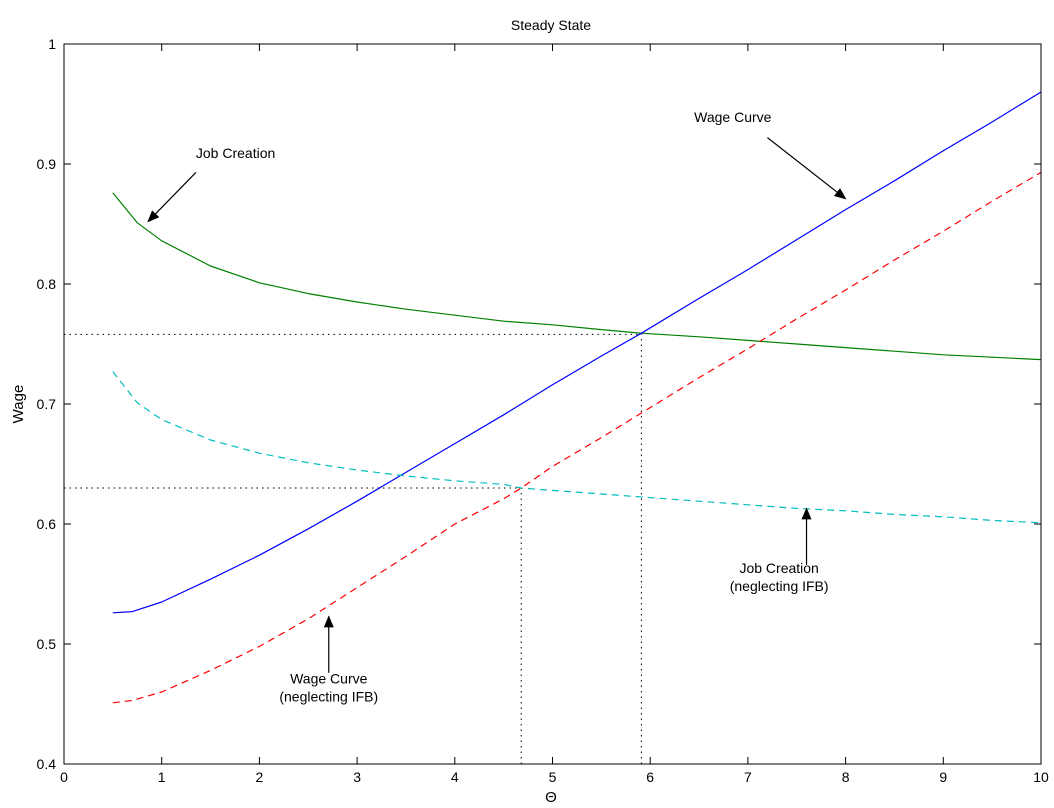 Image resolution: width=1054 pixels, height=808 pixels. Describe the element at coordinates (47, 764) in the screenshot. I see `y-tick-label: 0.4` at that location.